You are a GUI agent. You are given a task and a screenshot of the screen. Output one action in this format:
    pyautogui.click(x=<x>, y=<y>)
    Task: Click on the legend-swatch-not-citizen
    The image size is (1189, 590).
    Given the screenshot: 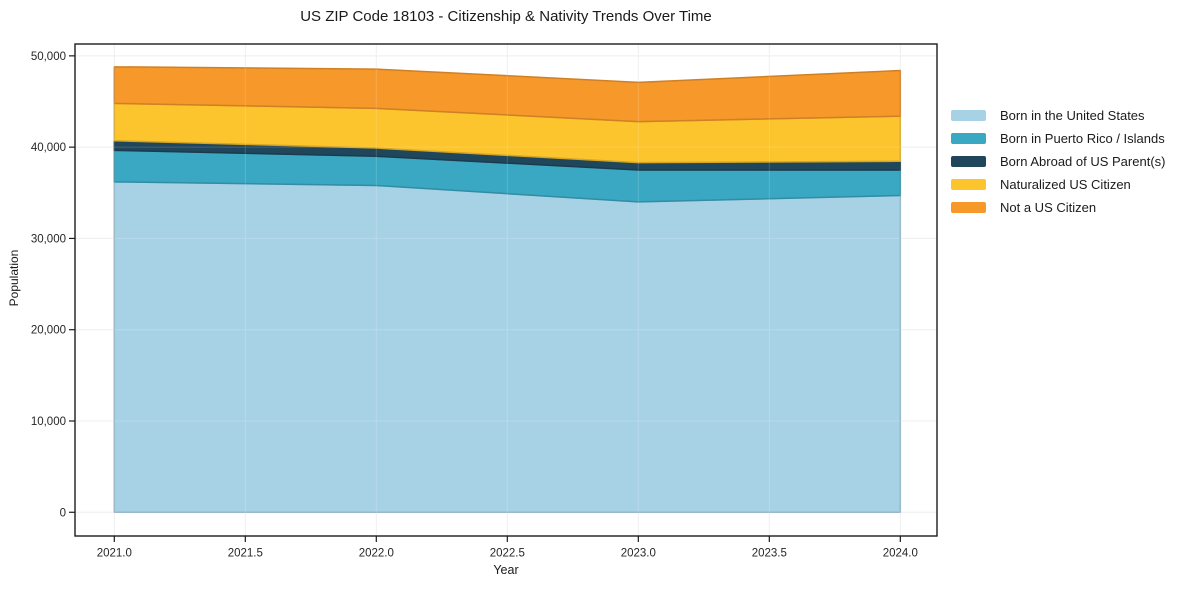 What is the action you would take?
    pyautogui.click(x=968, y=207)
    